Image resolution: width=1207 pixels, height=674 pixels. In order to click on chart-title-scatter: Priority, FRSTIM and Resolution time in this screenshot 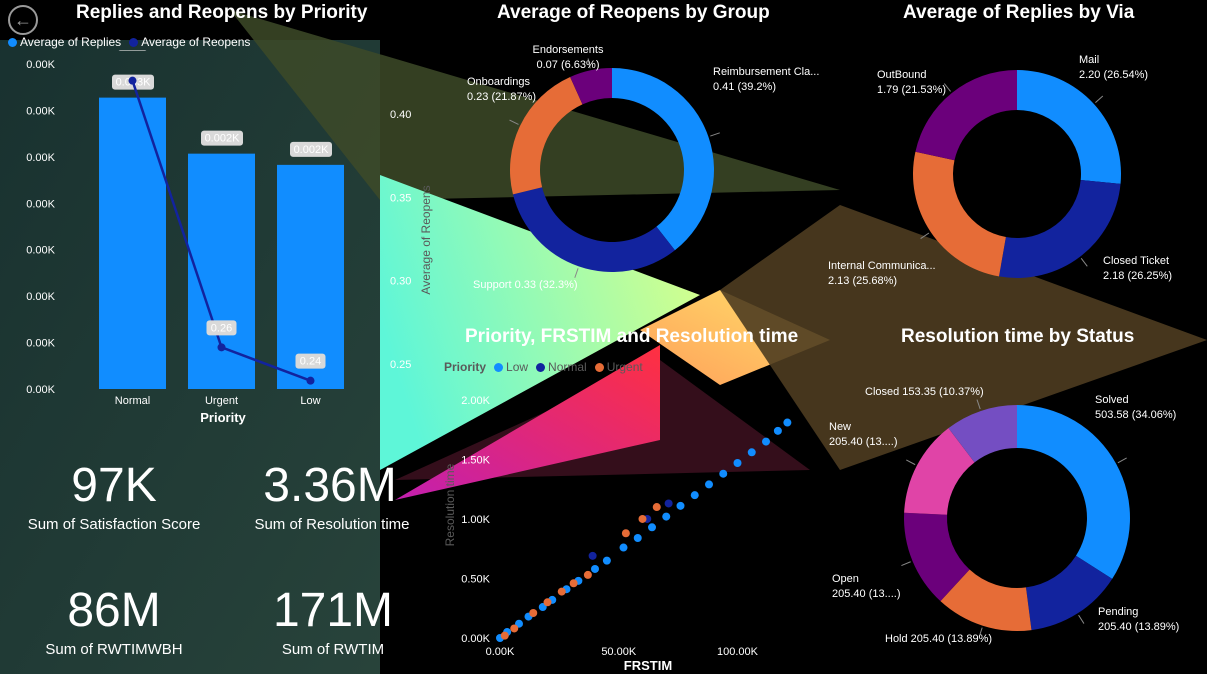, I will do `click(632, 336)`.